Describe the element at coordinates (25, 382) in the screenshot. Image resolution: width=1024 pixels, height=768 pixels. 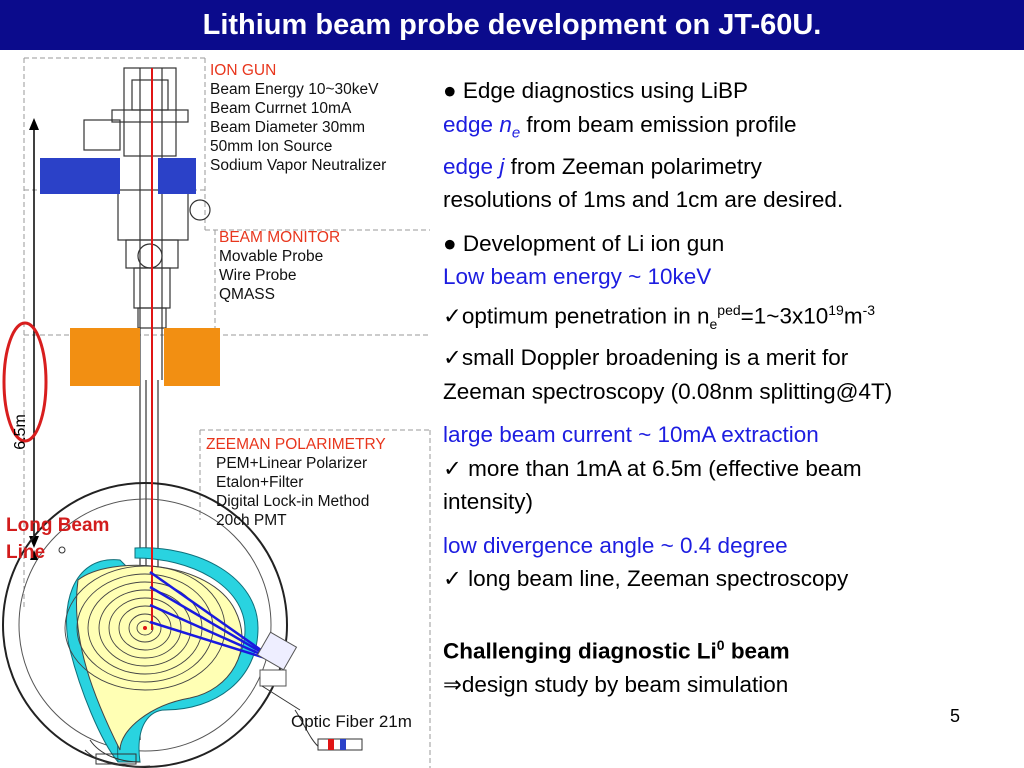
I see `length-ellipse` at that location.